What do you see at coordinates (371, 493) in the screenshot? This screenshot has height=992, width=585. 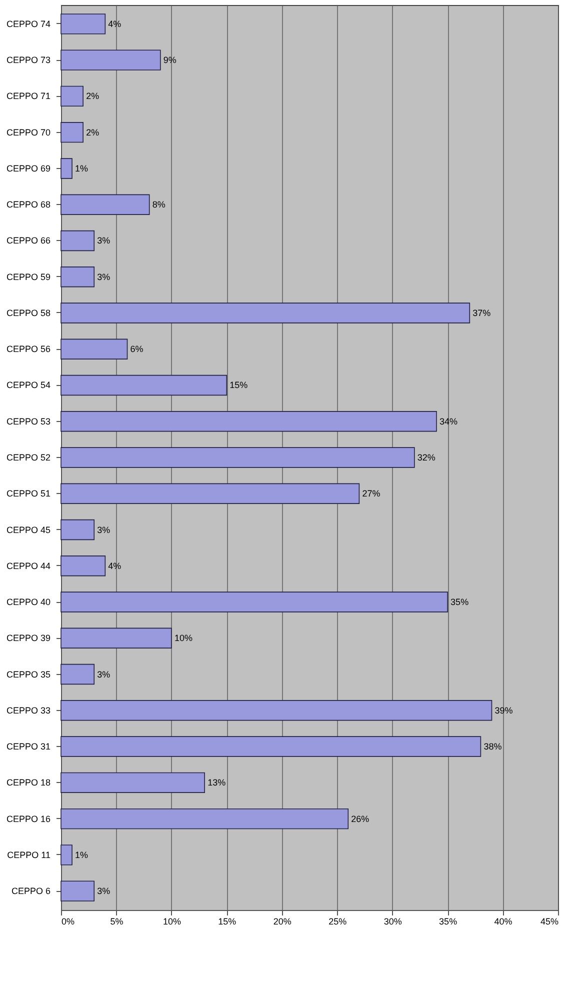 I see `data-label: 27%` at bounding box center [371, 493].